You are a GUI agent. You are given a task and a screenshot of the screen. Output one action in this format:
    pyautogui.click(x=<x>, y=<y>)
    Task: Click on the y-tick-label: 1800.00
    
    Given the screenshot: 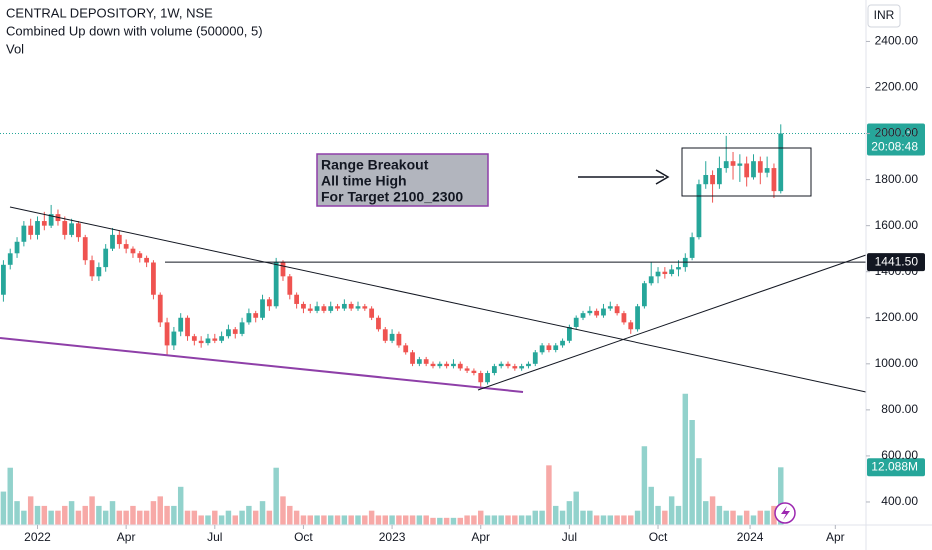 What is the action you would take?
    pyautogui.click(x=897, y=179)
    